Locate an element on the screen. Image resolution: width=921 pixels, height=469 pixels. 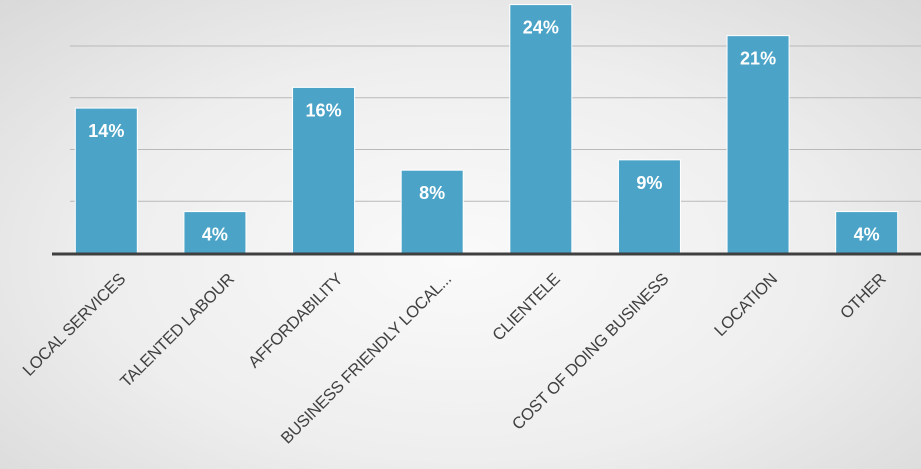
data-label: 9% is located at coordinates (649, 183).